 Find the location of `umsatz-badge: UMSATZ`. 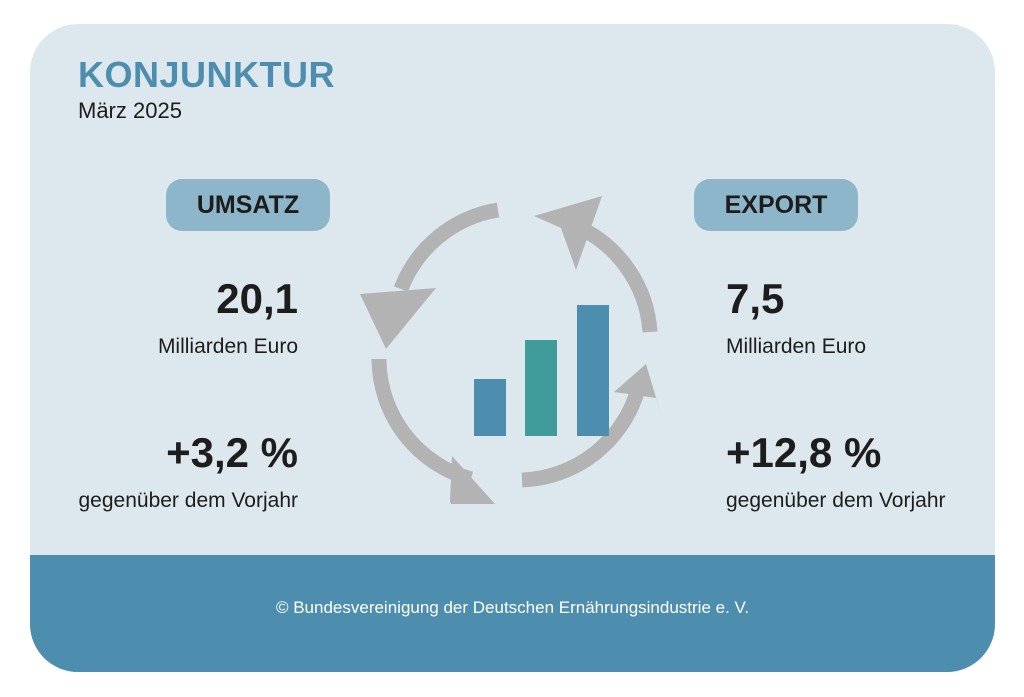

umsatz-badge: UMSATZ is located at coordinates (248, 205).